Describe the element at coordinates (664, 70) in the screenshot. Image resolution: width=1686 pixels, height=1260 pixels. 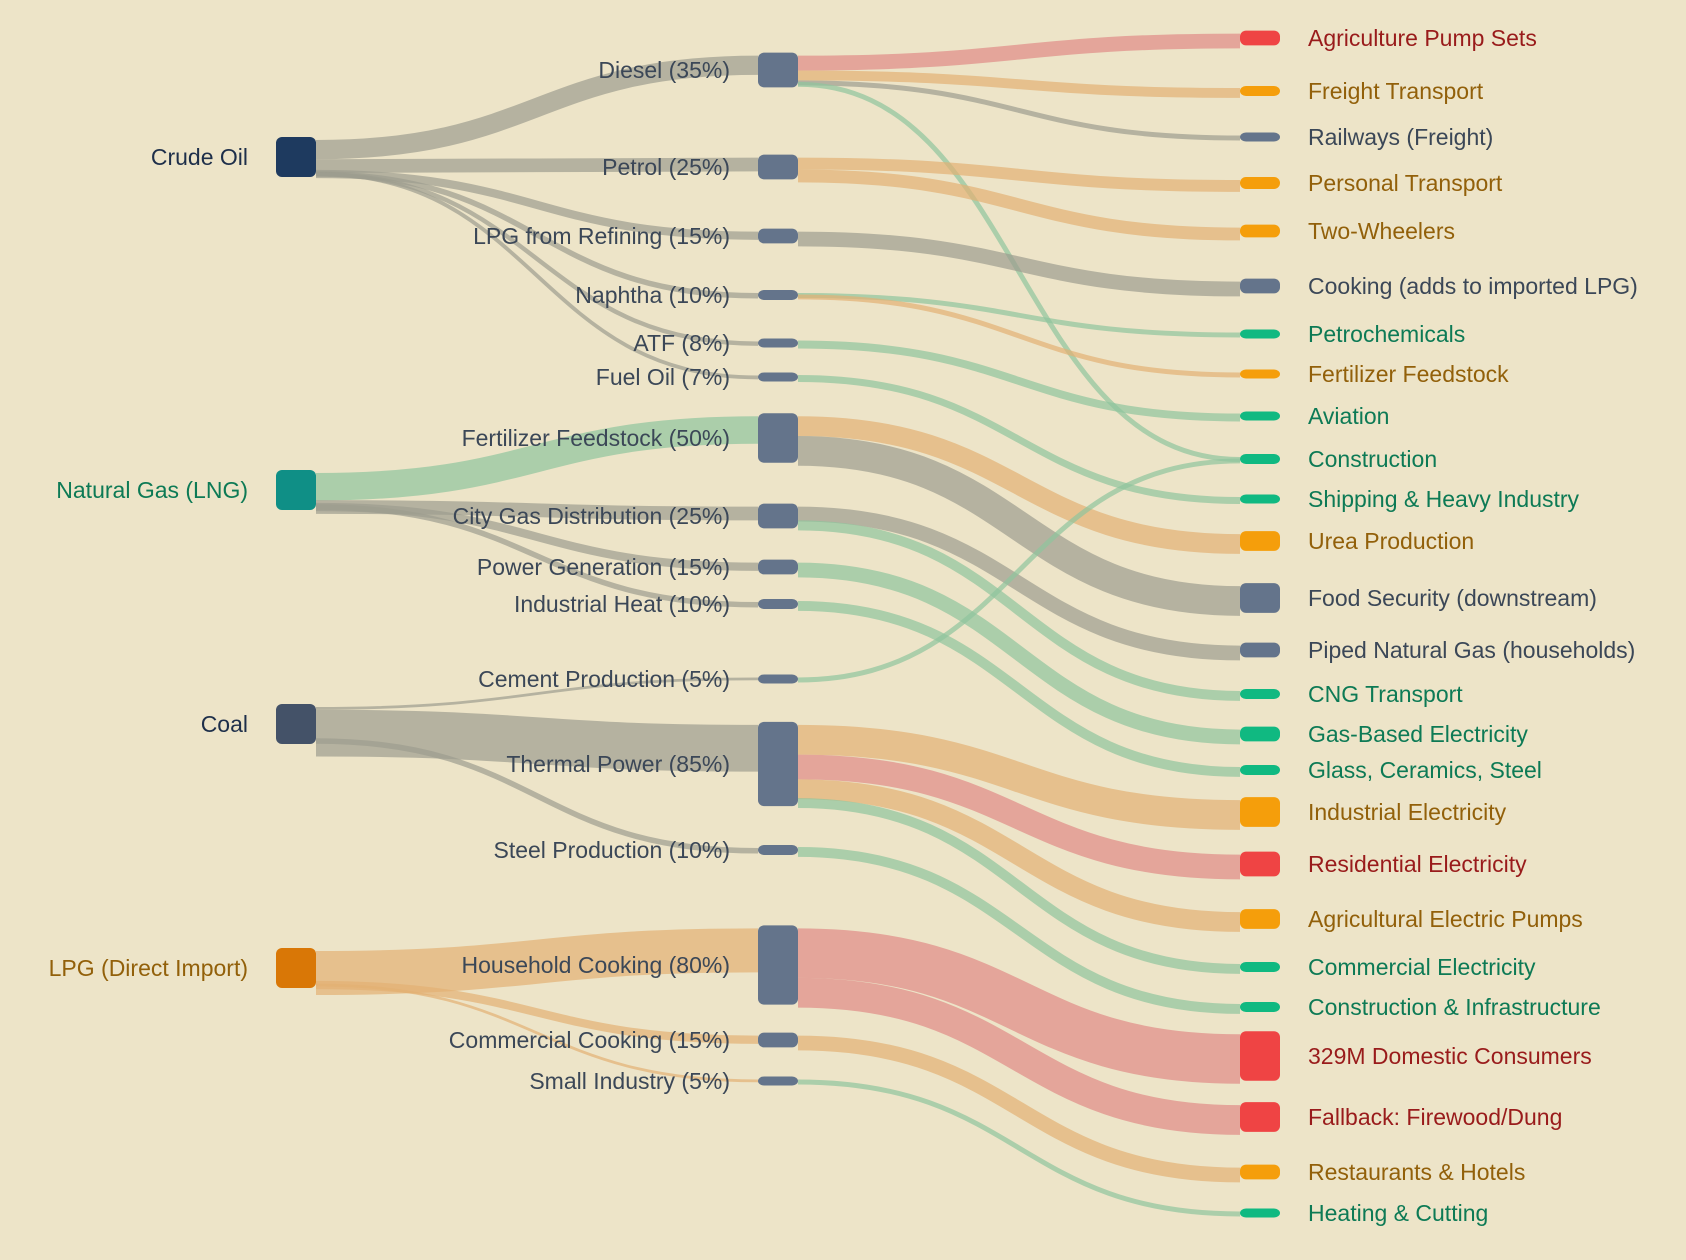
I see `label-diesel: Diesel (35%)` at that location.